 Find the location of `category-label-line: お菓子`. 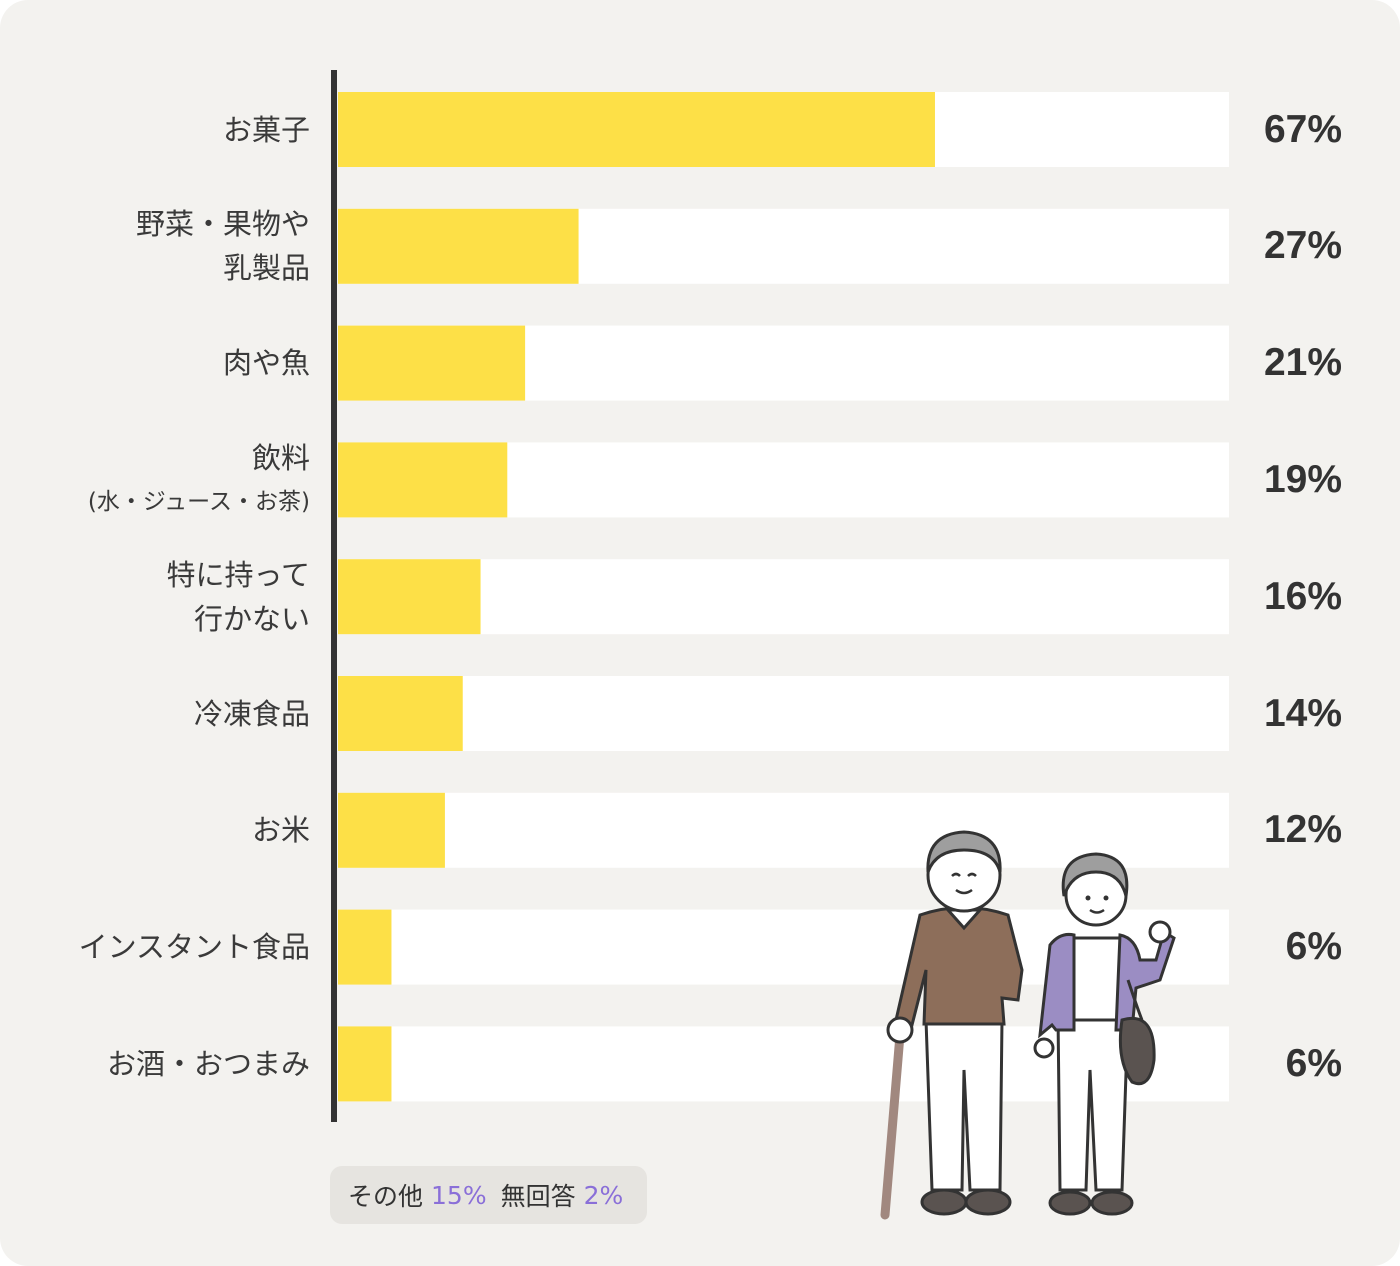

category-label-line: お菓子 is located at coordinates (266, 129).